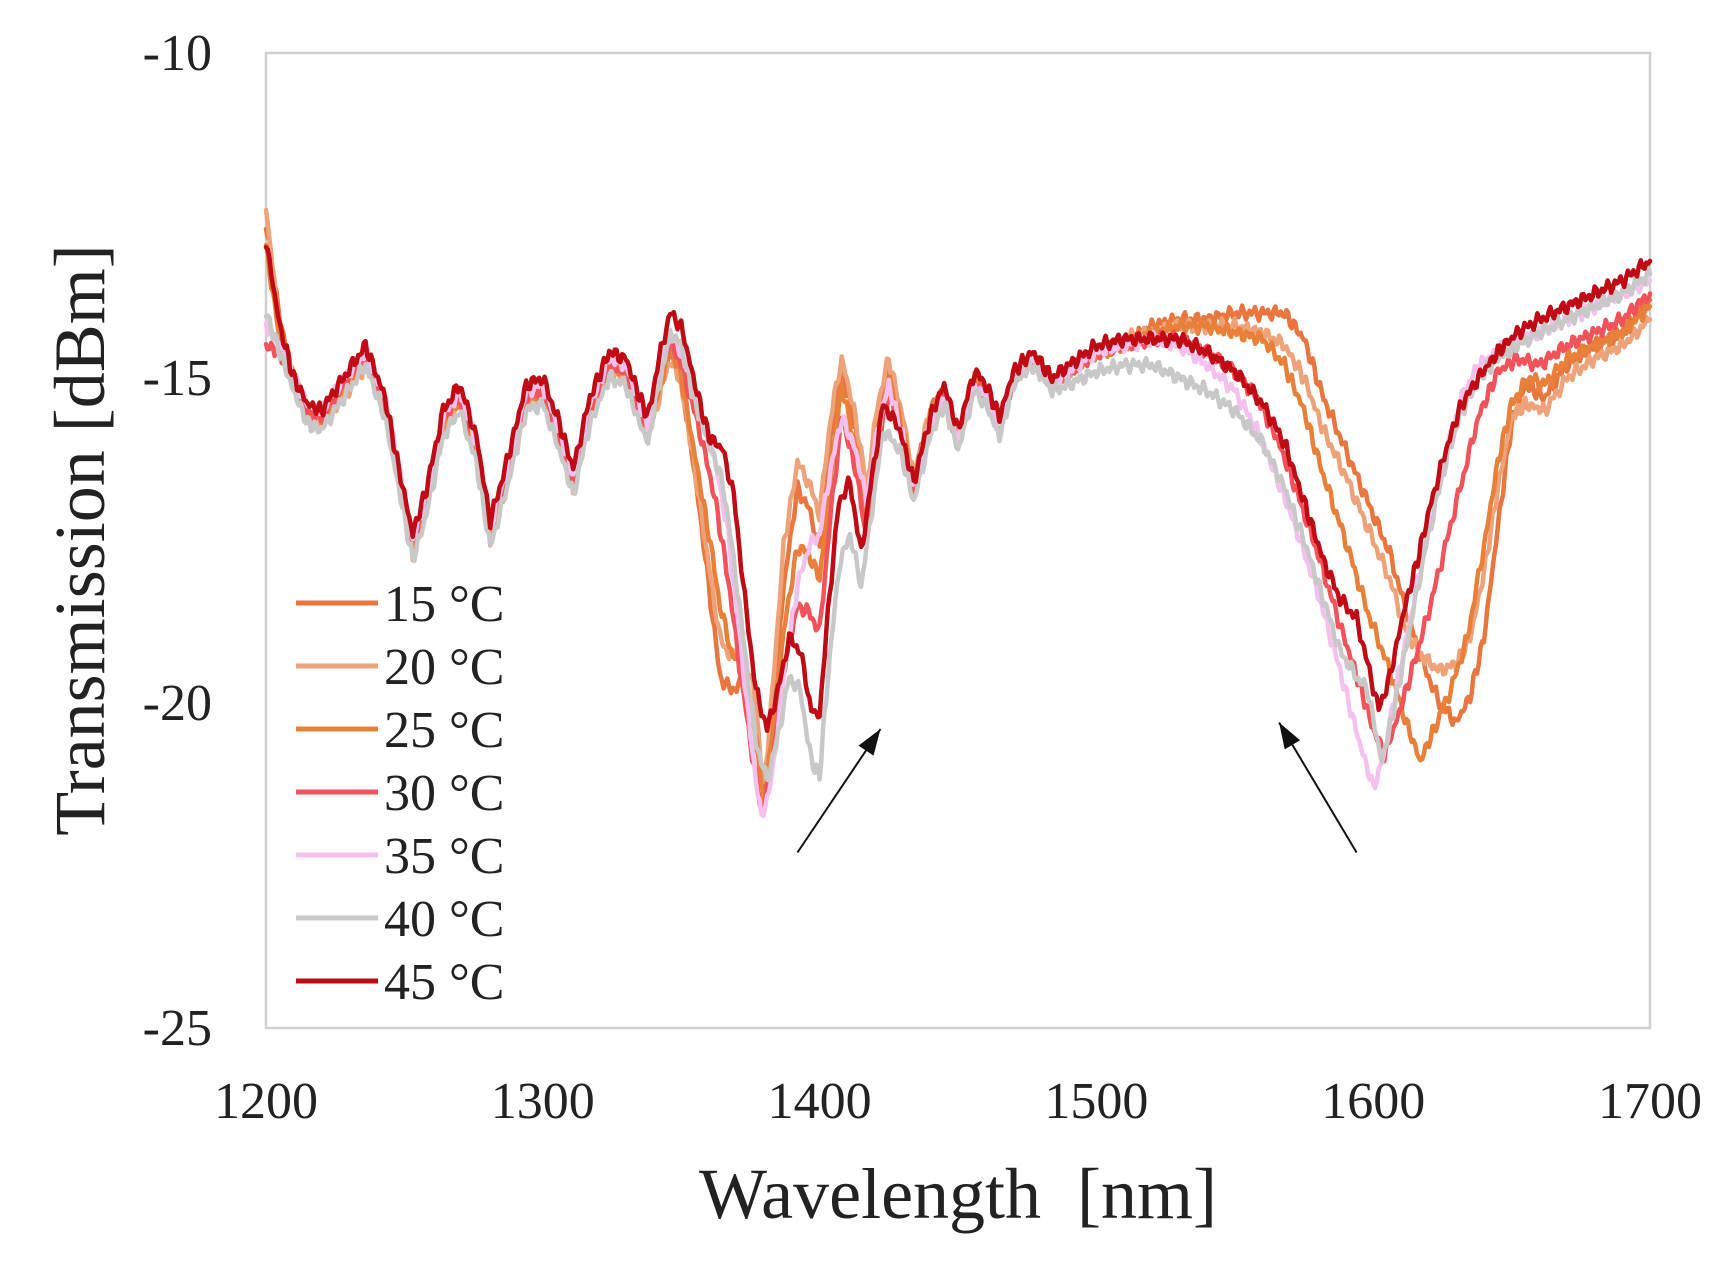 The height and width of the screenshot is (1265, 1729). Describe the element at coordinates (444, 793) in the screenshot. I see `legend-label-30c: 30 °C` at that location.